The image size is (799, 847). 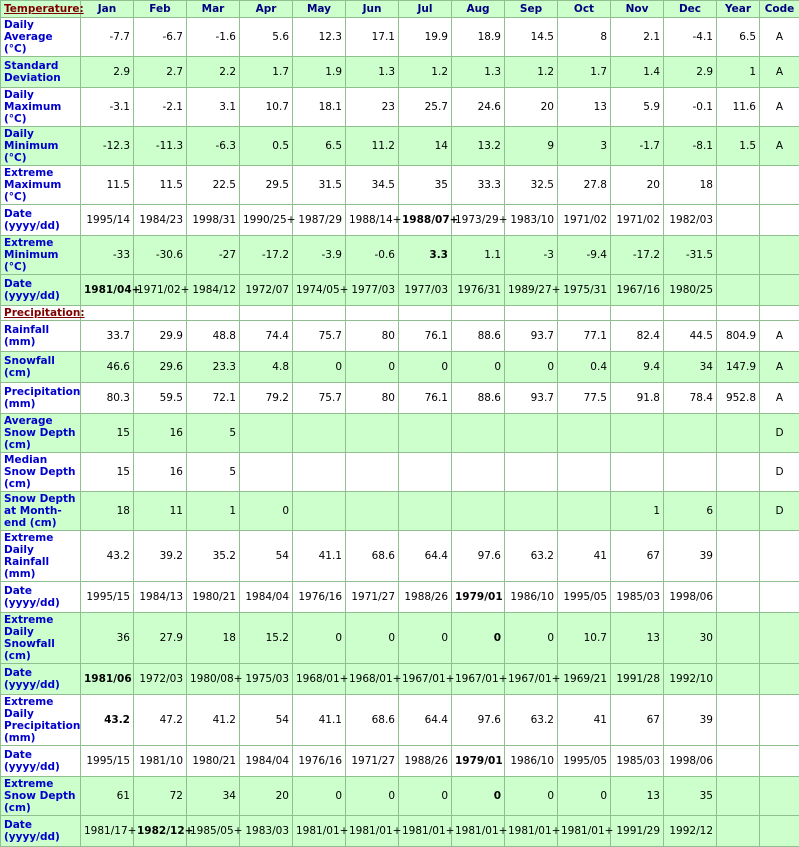 I want to click on row-label: Precipitation (mm), so click(x=41, y=398).